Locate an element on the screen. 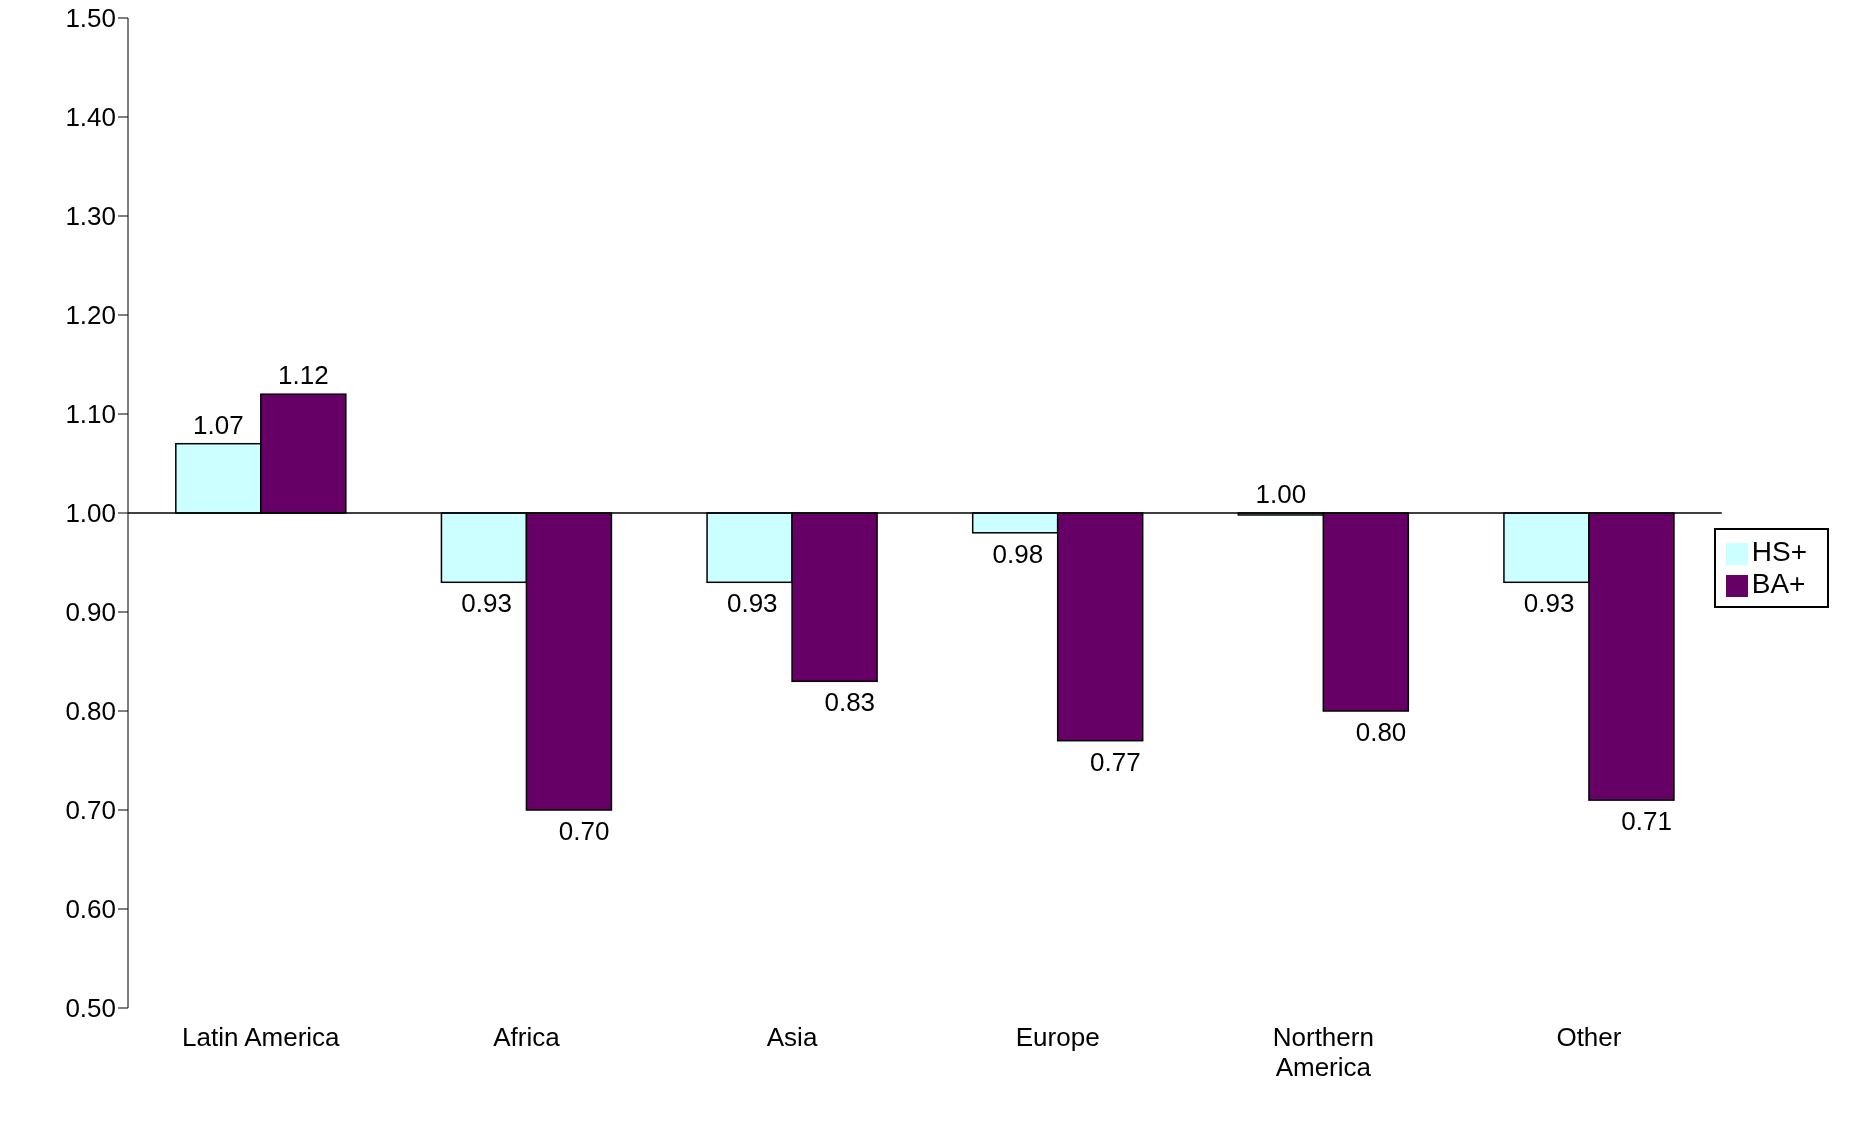  y-tick-label: 1.30 is located at coordinates (90, 216).